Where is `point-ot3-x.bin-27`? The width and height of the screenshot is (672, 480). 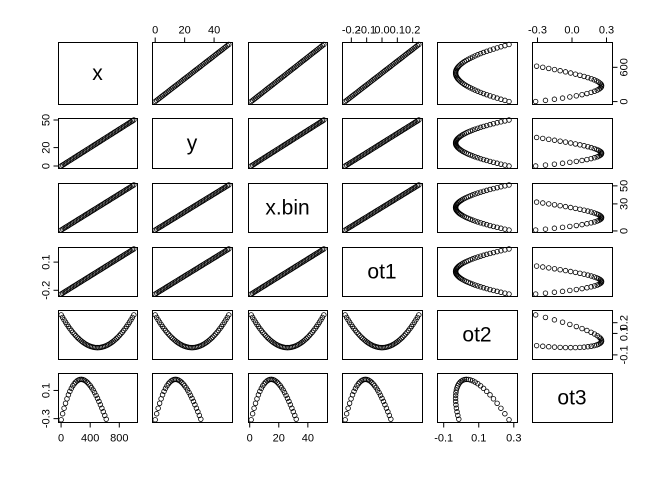
point-ot3-x.bin-27 is located at coordinates (290, 405).